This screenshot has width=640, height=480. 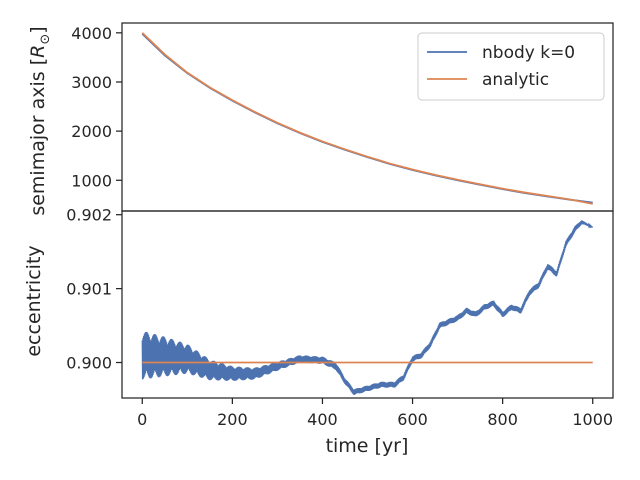 I want to click on ytick-label: 3000, so click(x=91, y=82).